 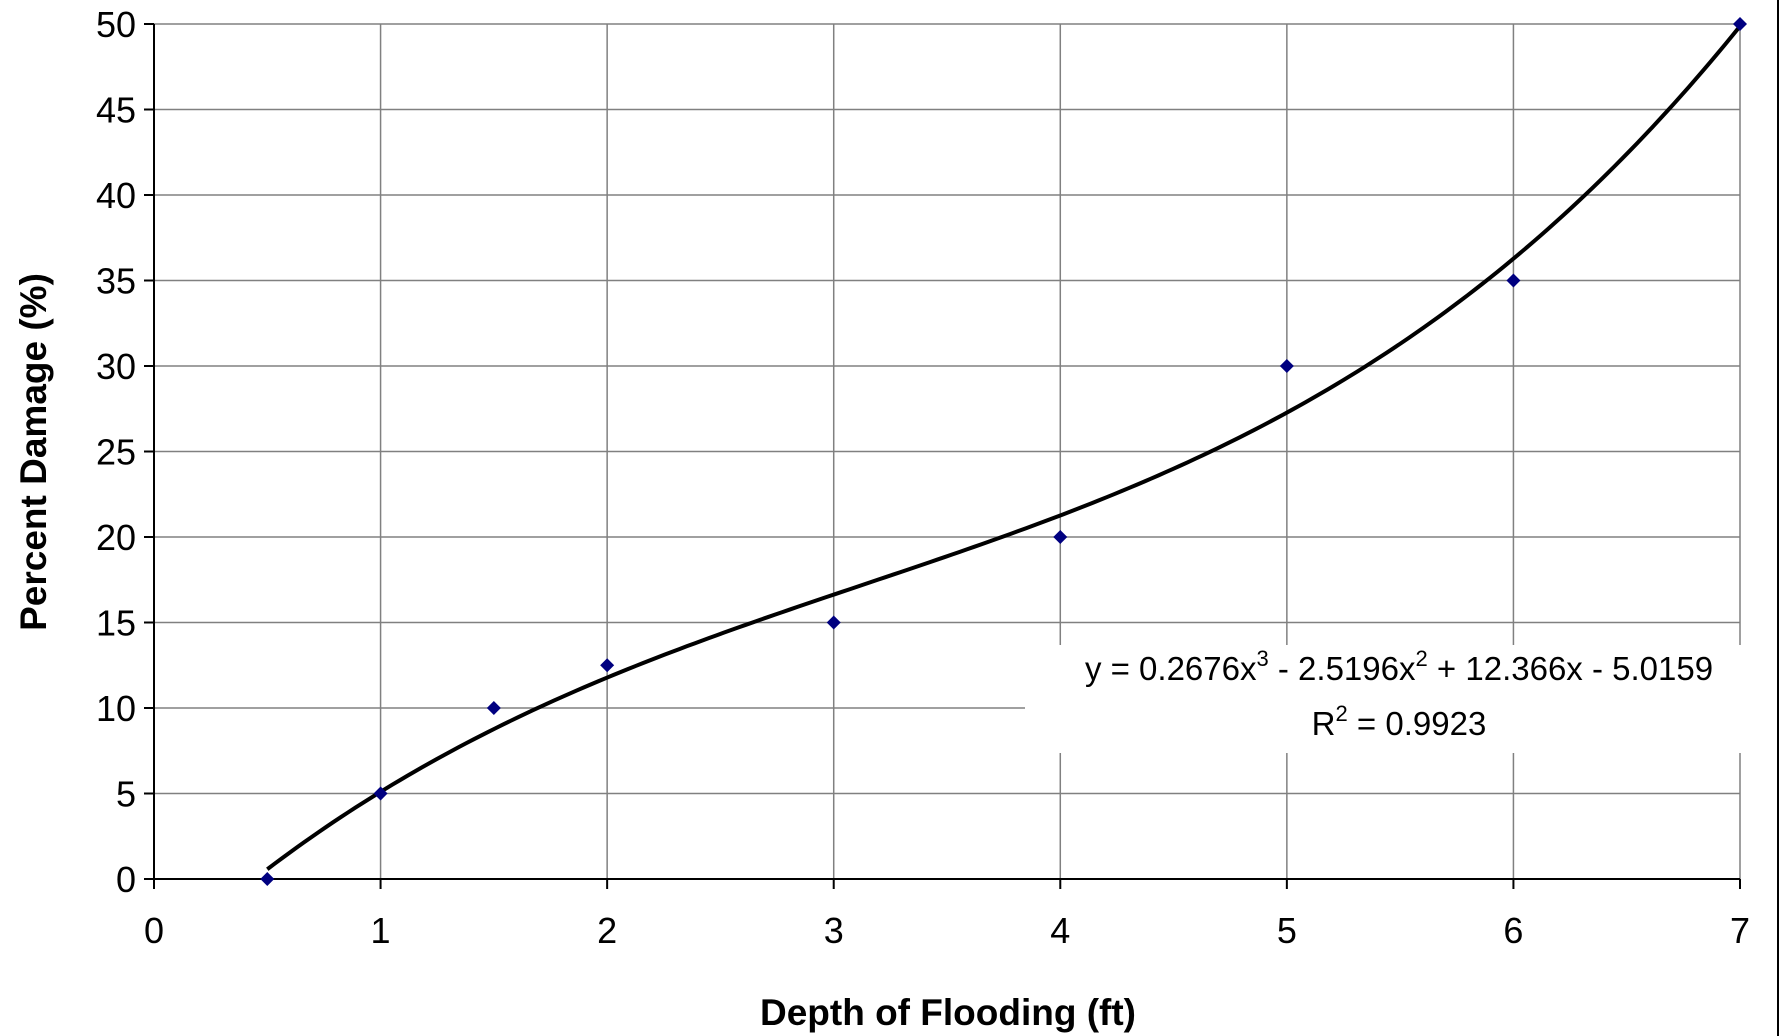 What do you see at coordinates (126, 794) in the screenshot?
I see `y-tick-label: 5` at bounding box center [126, 794].